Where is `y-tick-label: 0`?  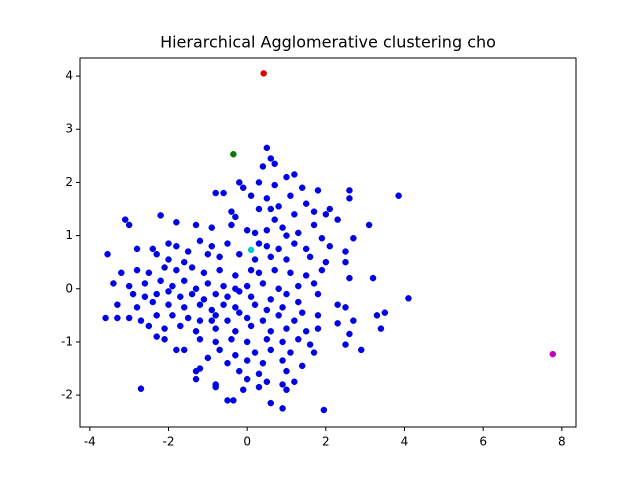 y-tick-label: 0 is located at coordinates (69, 288).